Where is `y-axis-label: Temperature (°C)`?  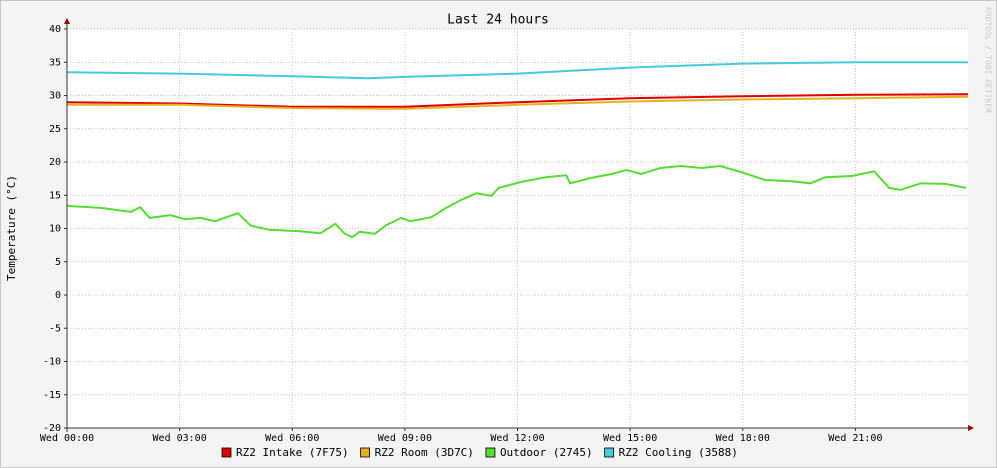
y-axis-label: Temperature (°C) is located at coordinates (11, 228).